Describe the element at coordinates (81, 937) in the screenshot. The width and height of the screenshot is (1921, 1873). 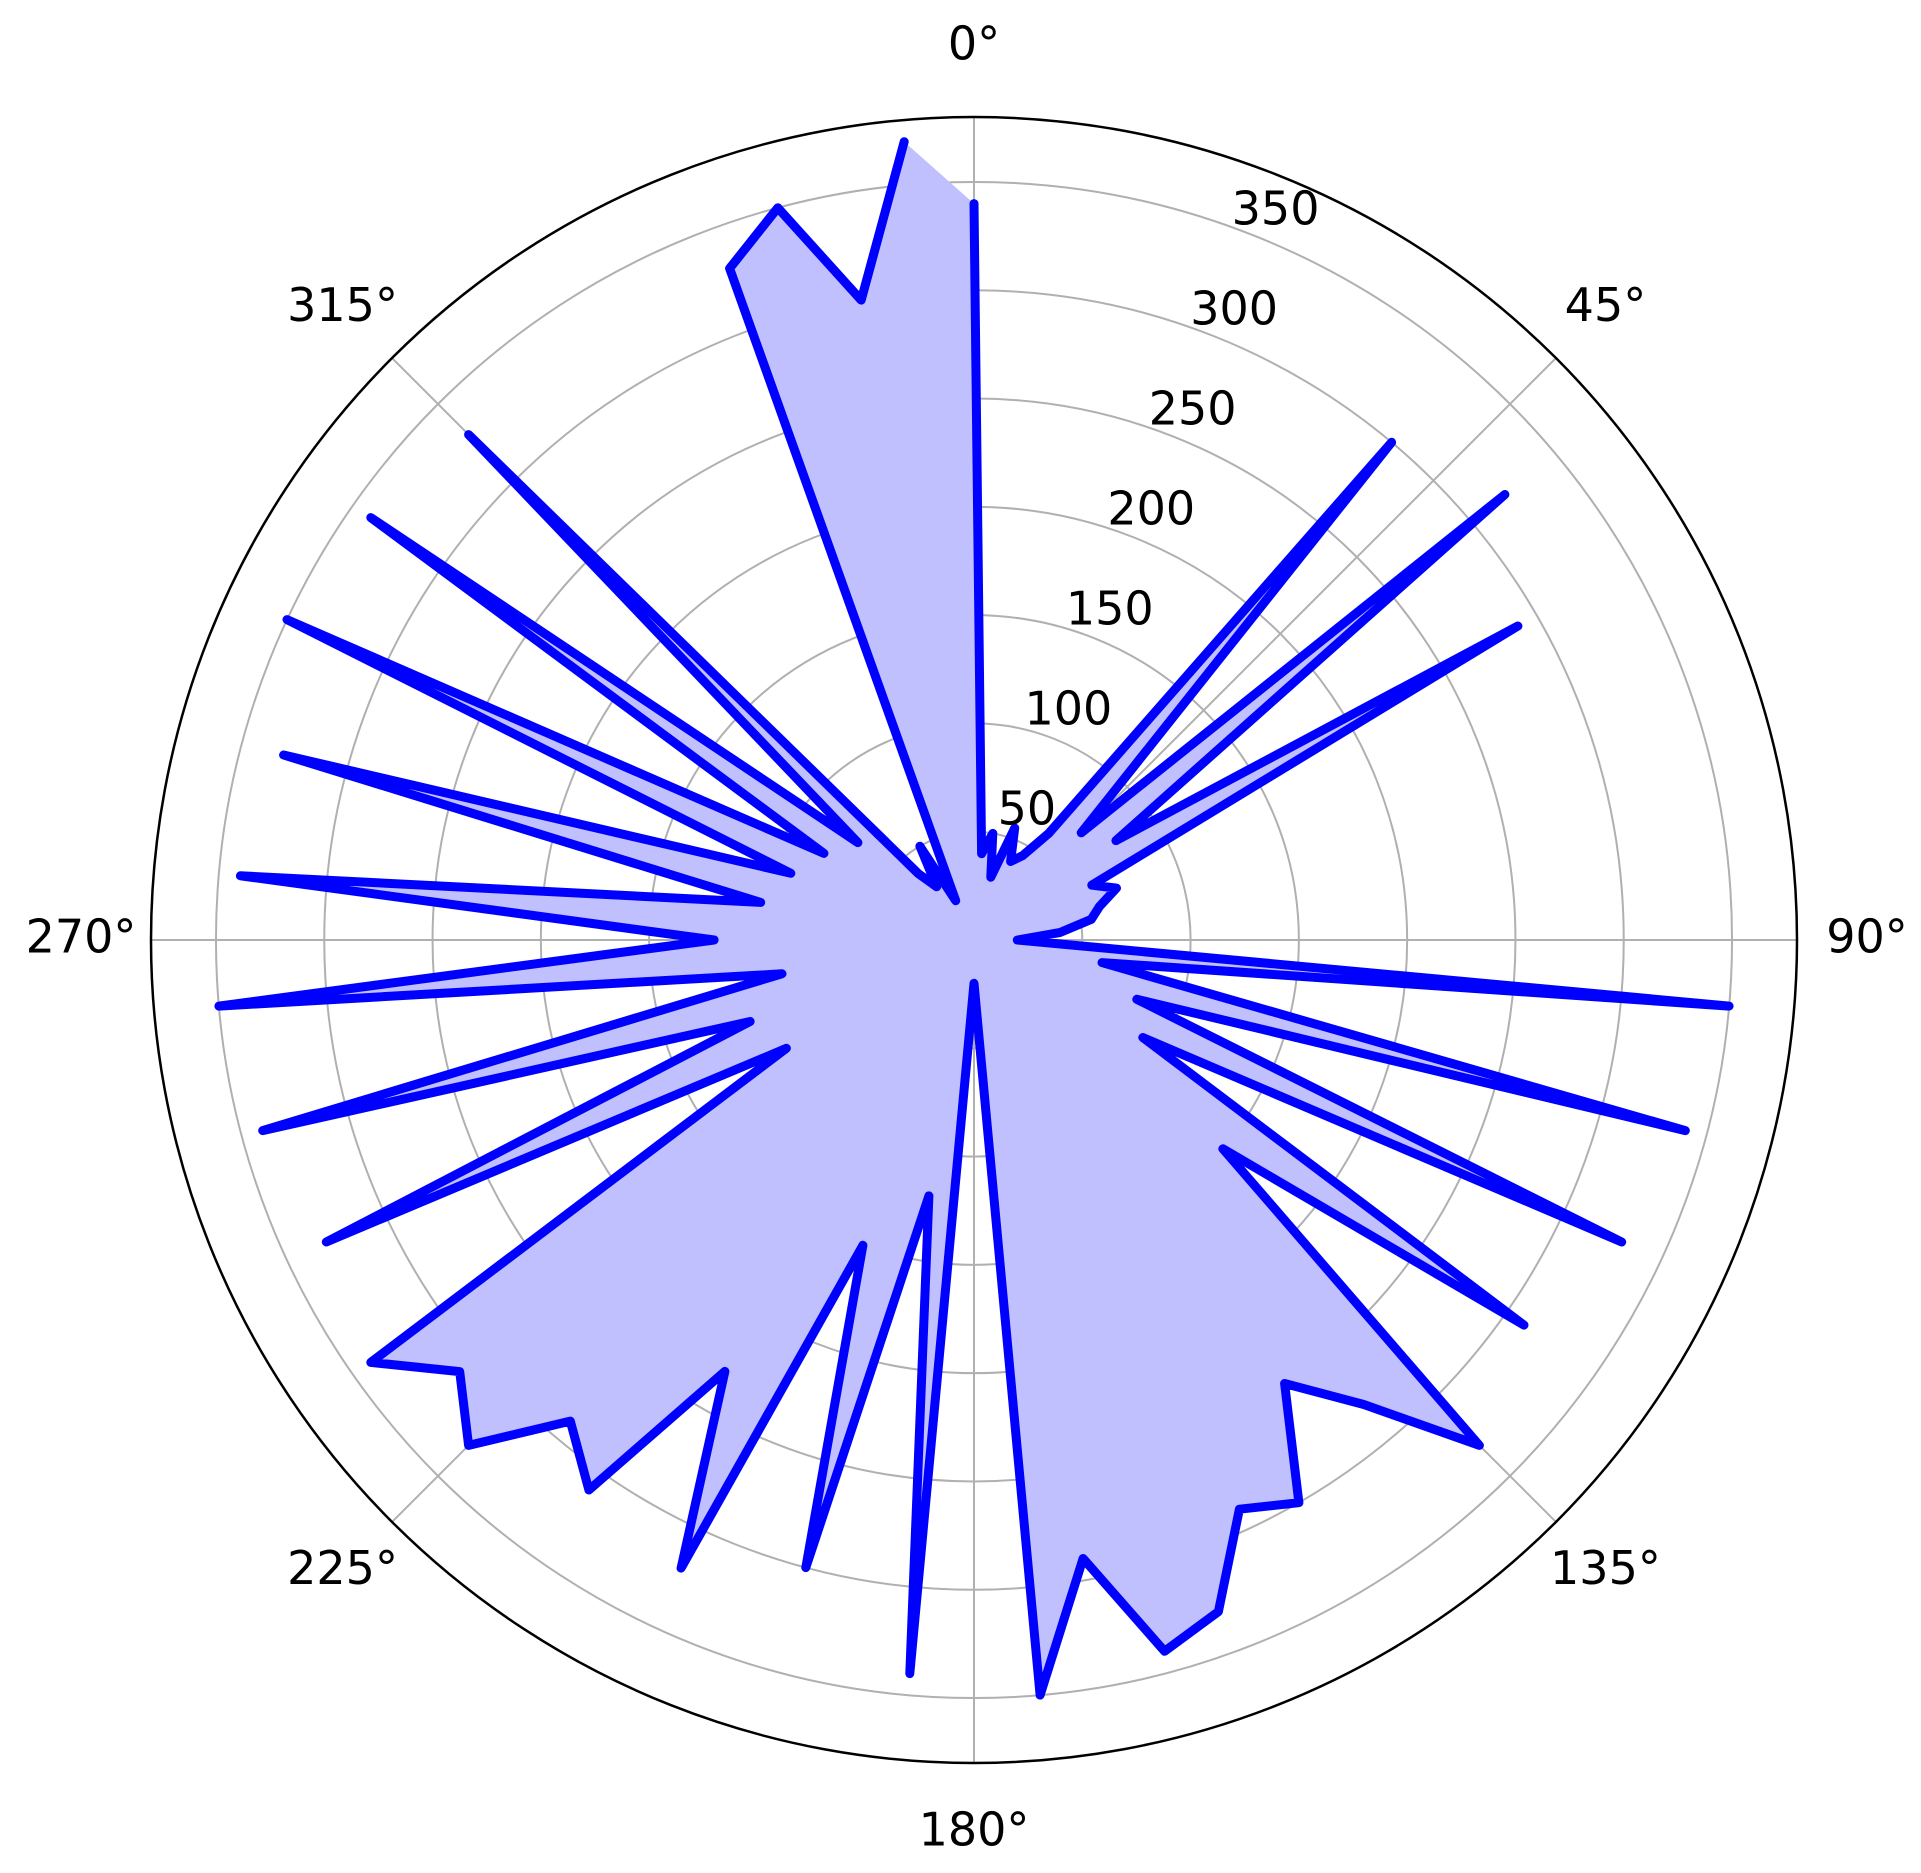
I see `theta-tick-label: 270°` at that location.